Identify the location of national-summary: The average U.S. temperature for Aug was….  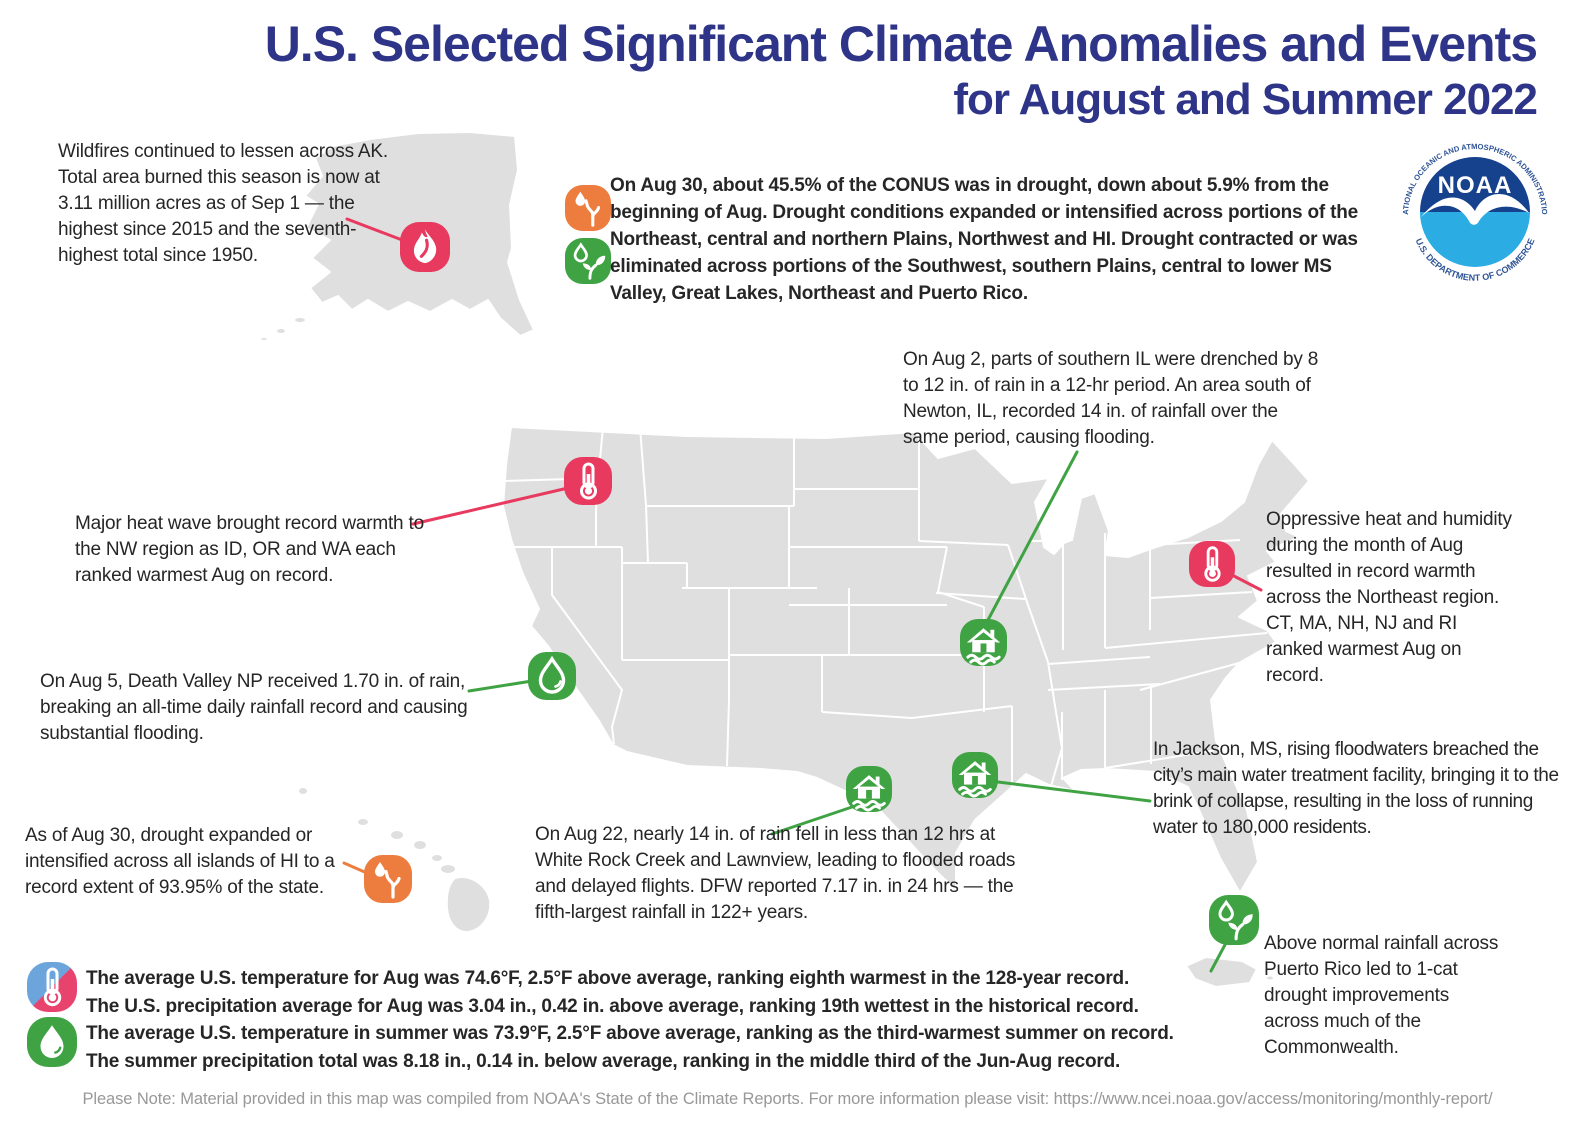
(651, 1020).